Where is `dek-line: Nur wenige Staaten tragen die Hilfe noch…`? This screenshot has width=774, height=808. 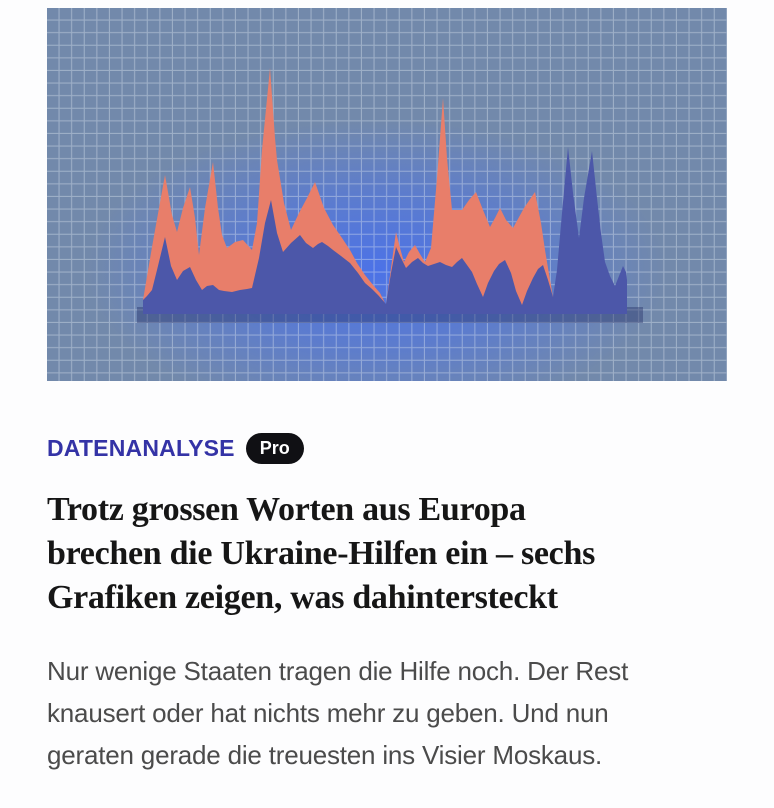 dek-line: Nur wenige Staaten tragen die Hilfe noch… is located at coordinates (338, 671).